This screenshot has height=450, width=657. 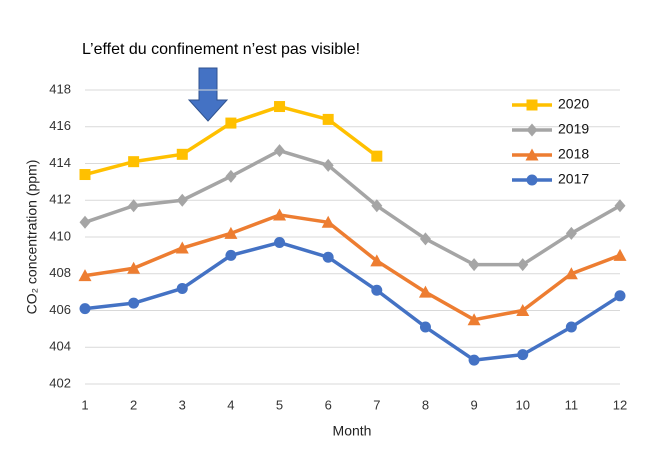 I want to click on y-tick-label: 416, so click(x=60, y=125).